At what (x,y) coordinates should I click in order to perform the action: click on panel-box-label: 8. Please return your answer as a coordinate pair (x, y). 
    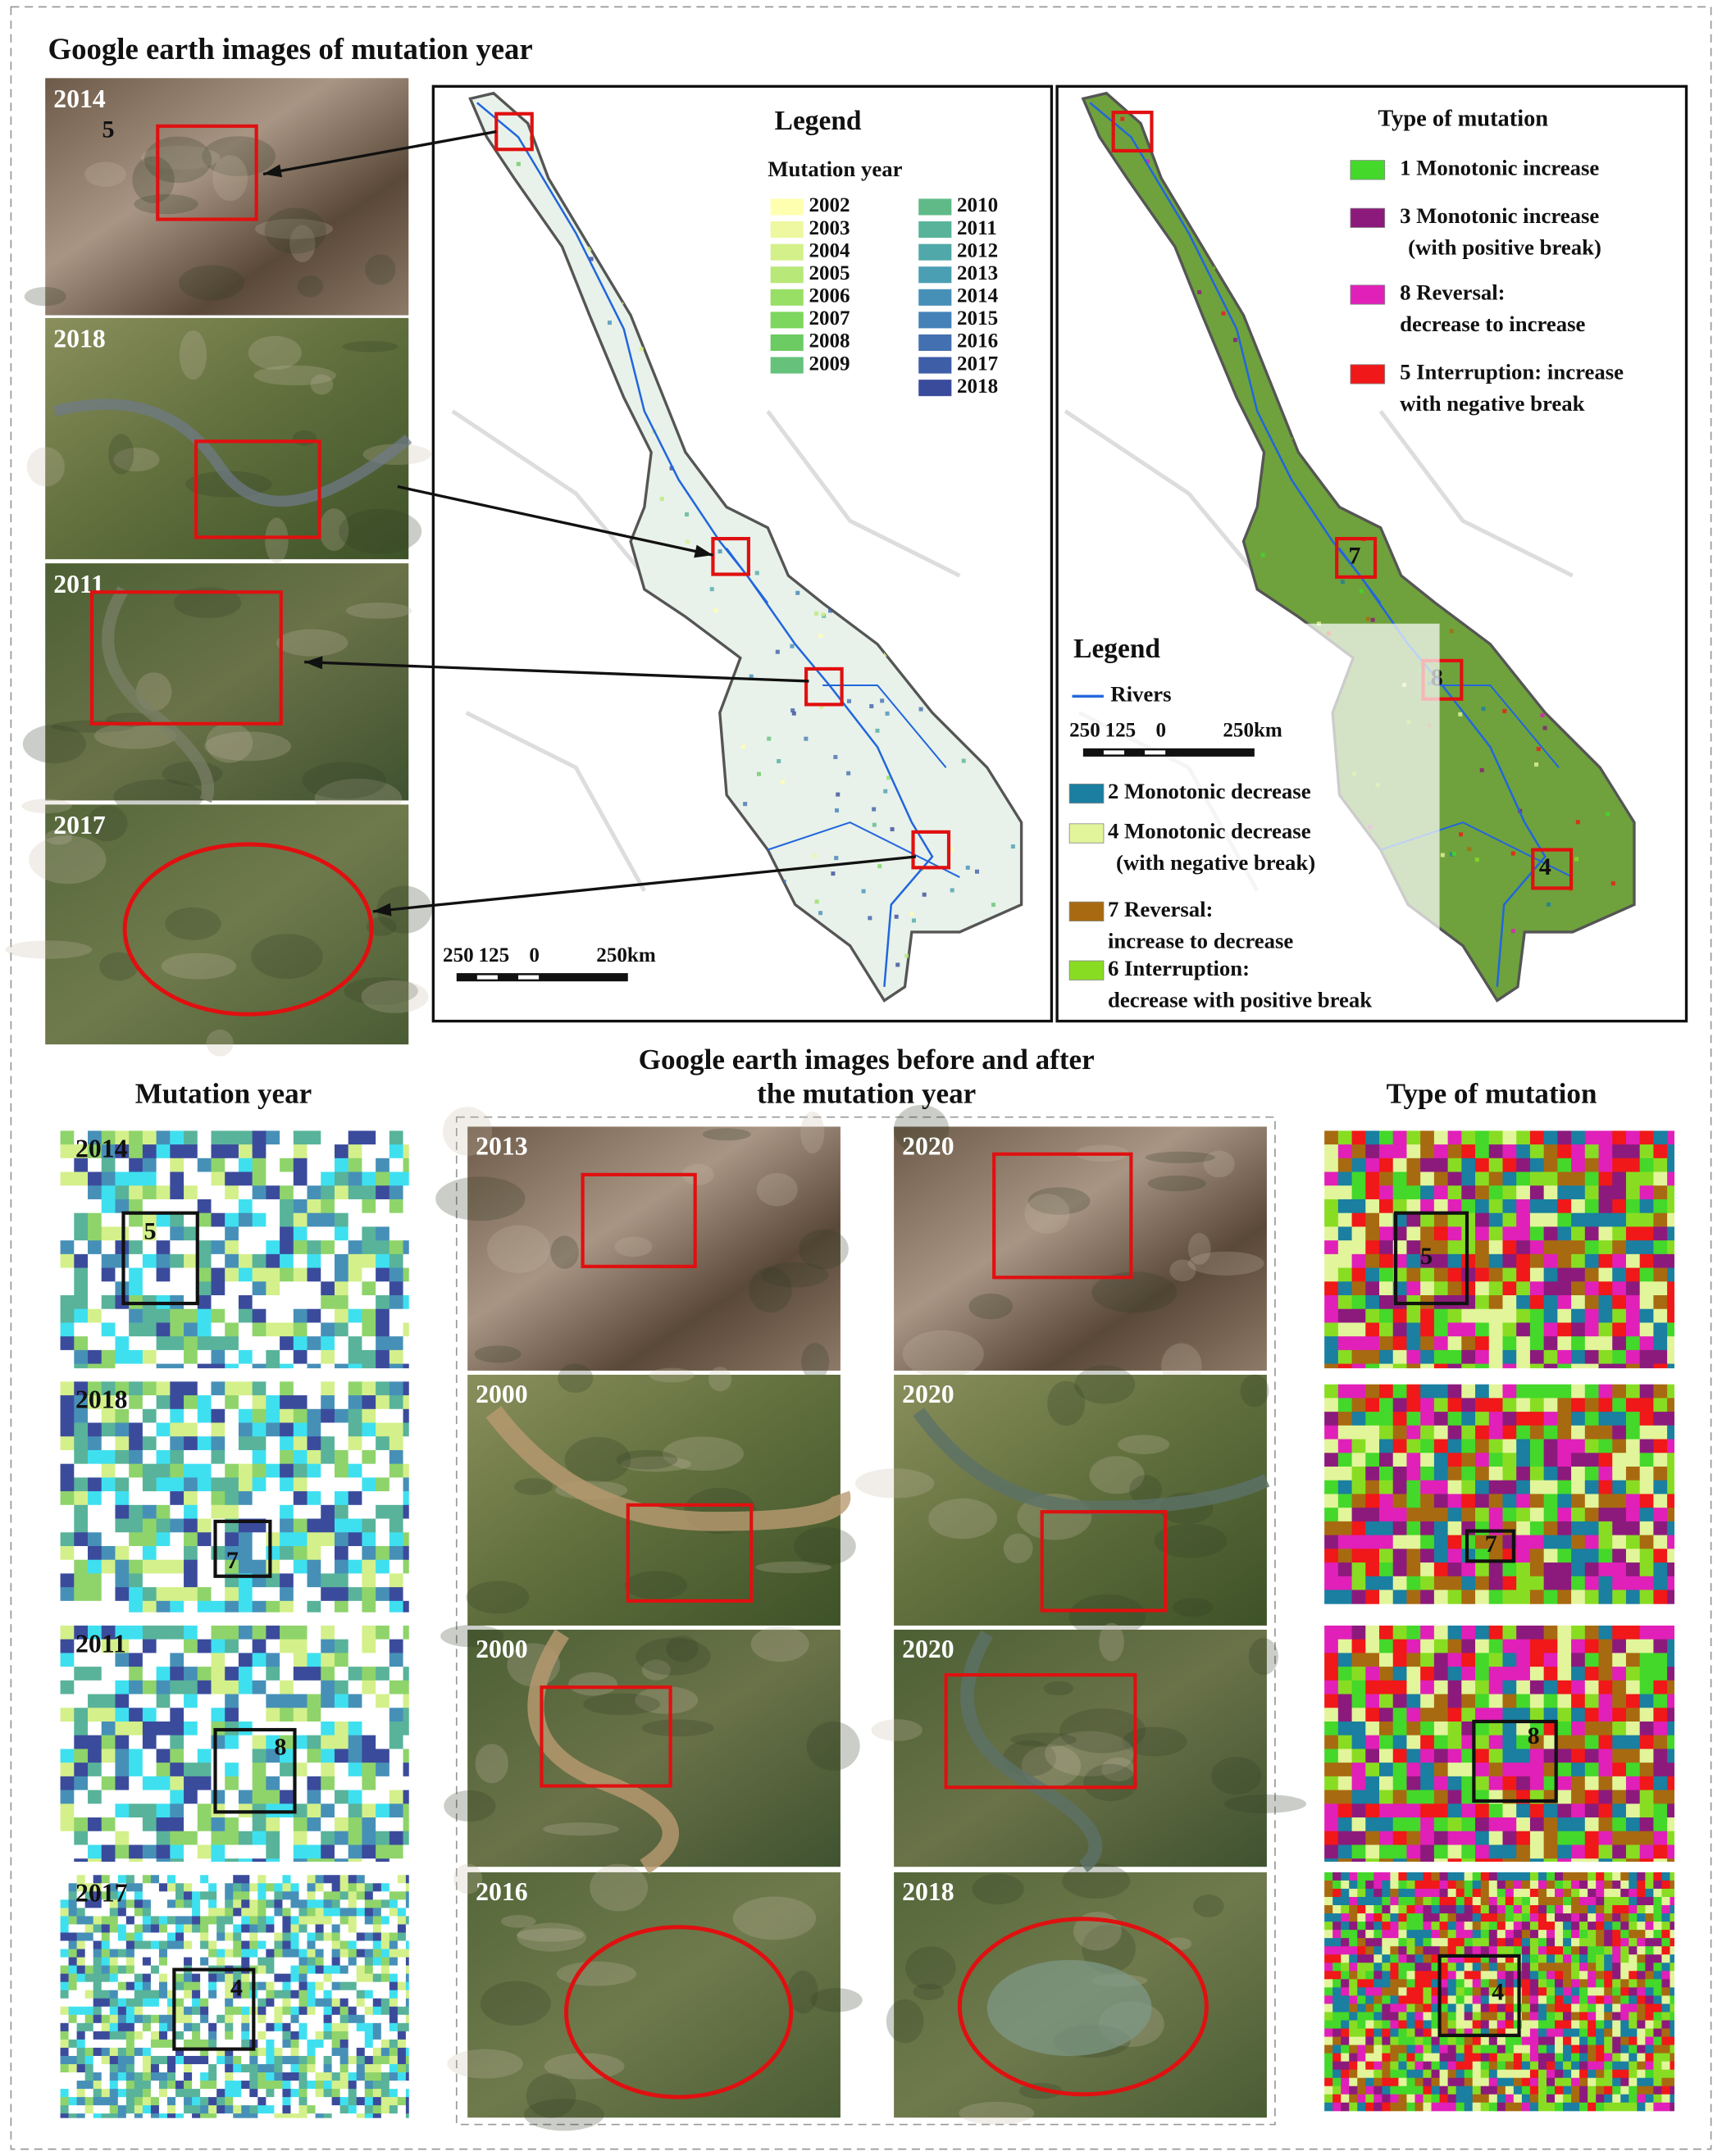
    Looking at the image, I should click on (1534, 1735).